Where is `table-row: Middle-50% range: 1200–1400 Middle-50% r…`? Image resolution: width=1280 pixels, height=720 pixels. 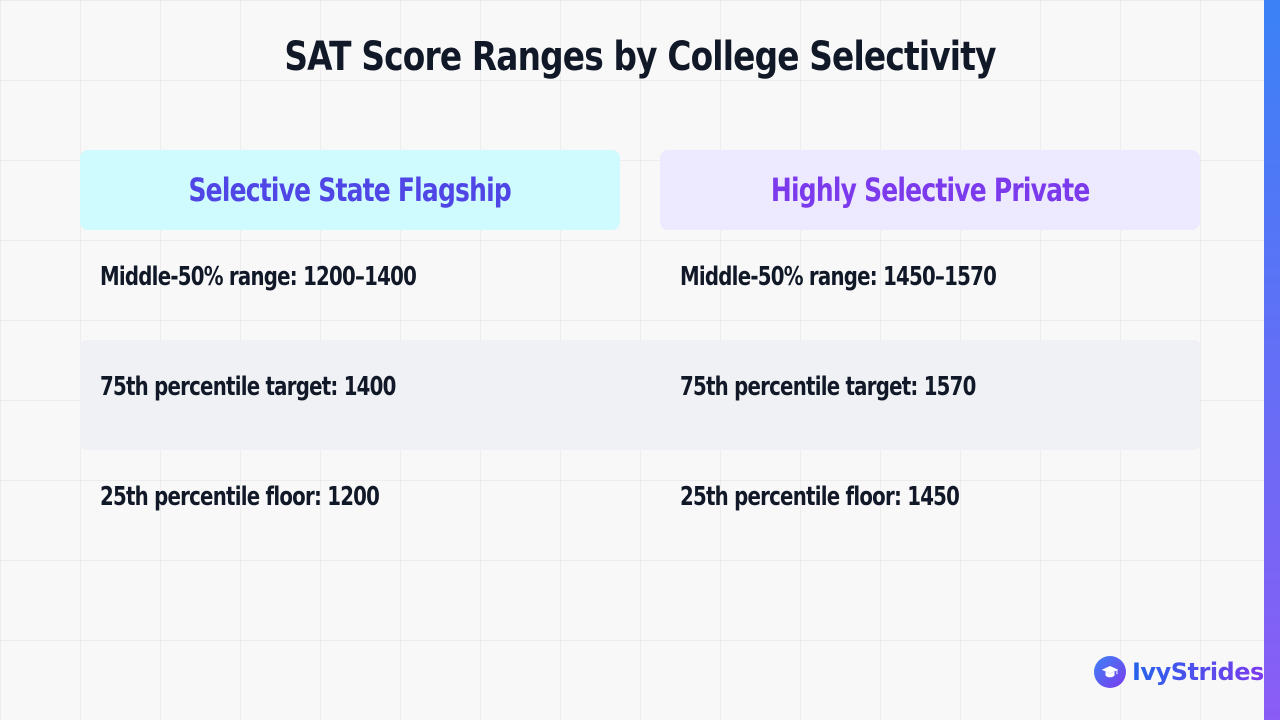
table-row: Middle-50% range: 1200–1400 Middle-50% r… is located at coordinates (640, 285).